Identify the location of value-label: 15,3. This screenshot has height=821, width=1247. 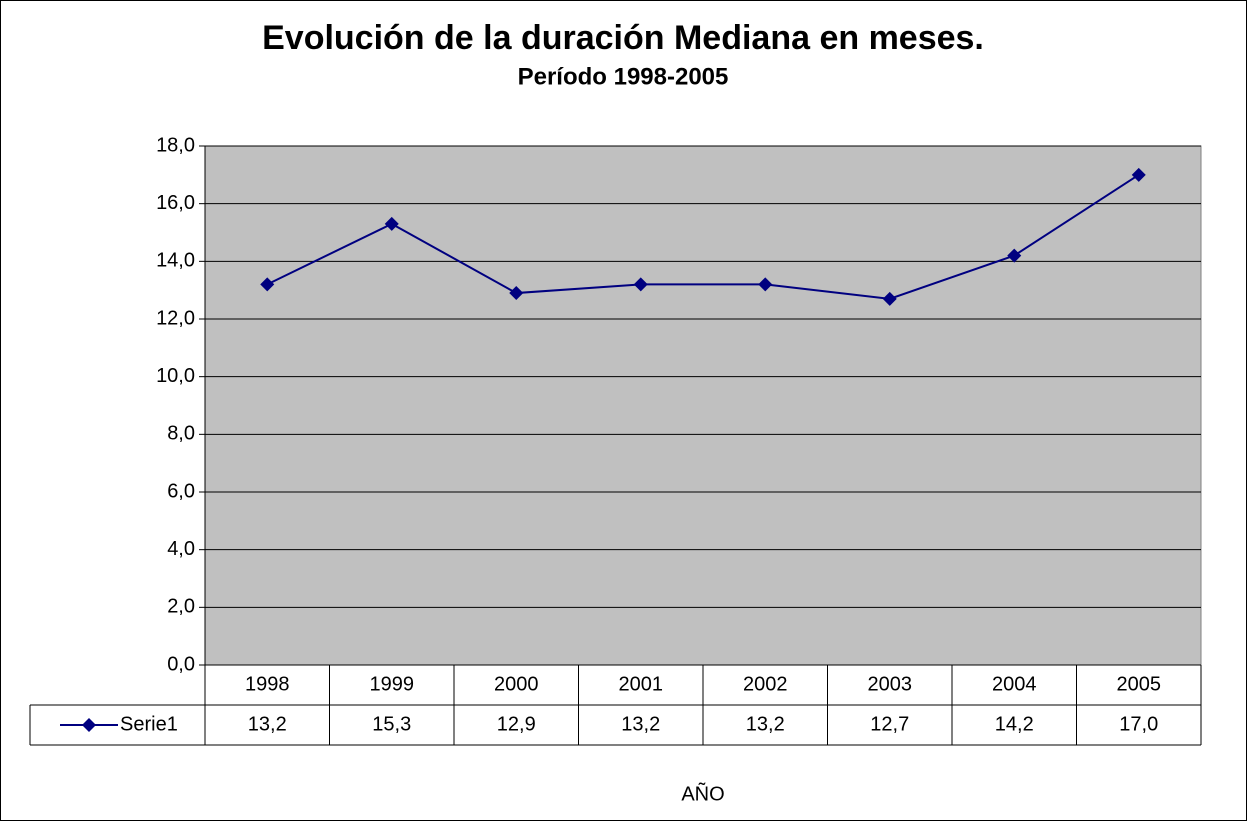
(391, 724).